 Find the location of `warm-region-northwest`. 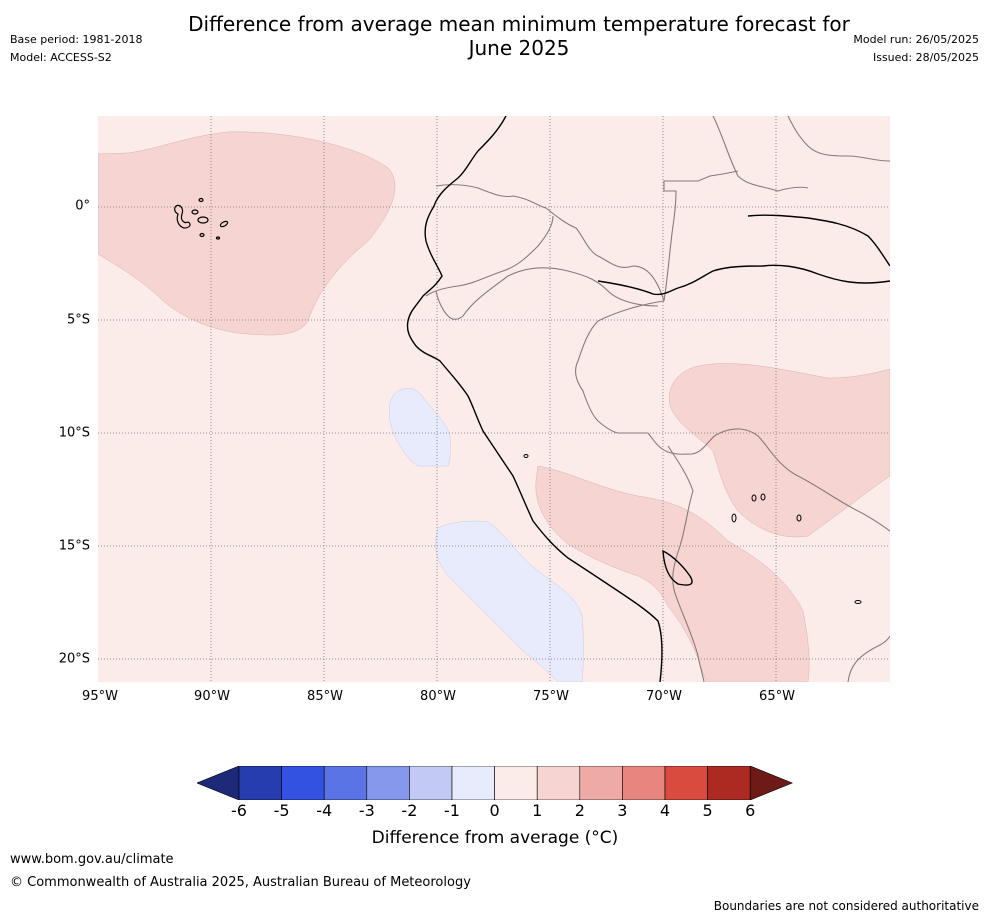

warm-region-northwest is located at coordinates (247, 233).